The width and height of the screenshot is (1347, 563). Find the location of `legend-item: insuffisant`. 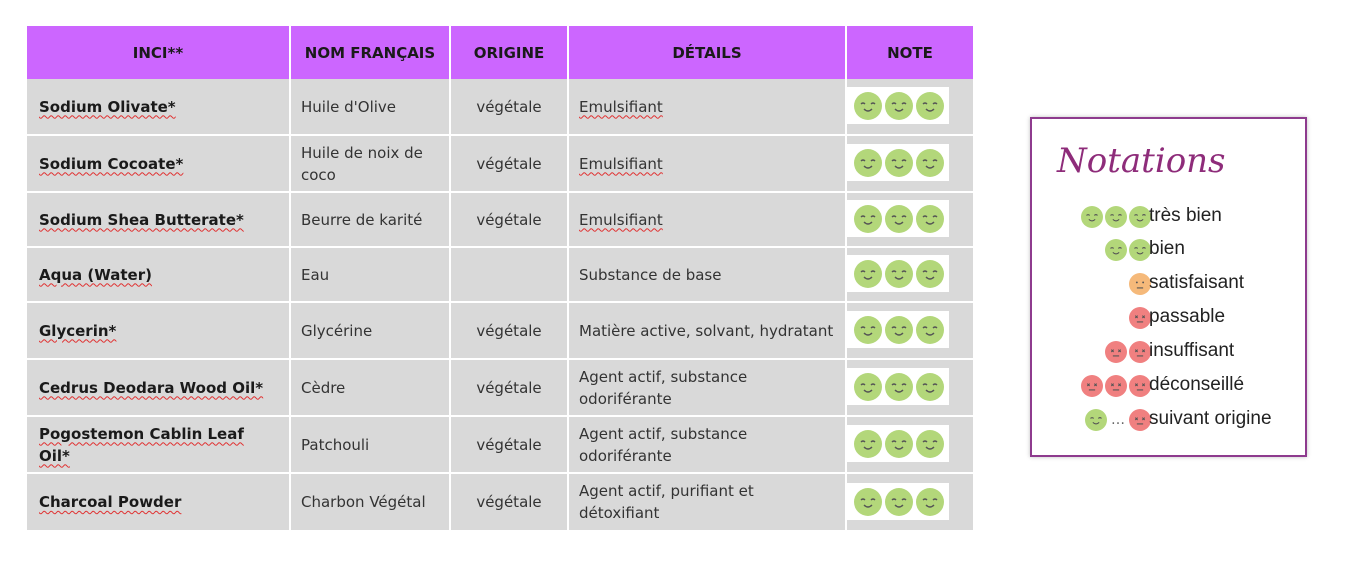

legend-item: insuffisant is located at coordinates (1168, 352).